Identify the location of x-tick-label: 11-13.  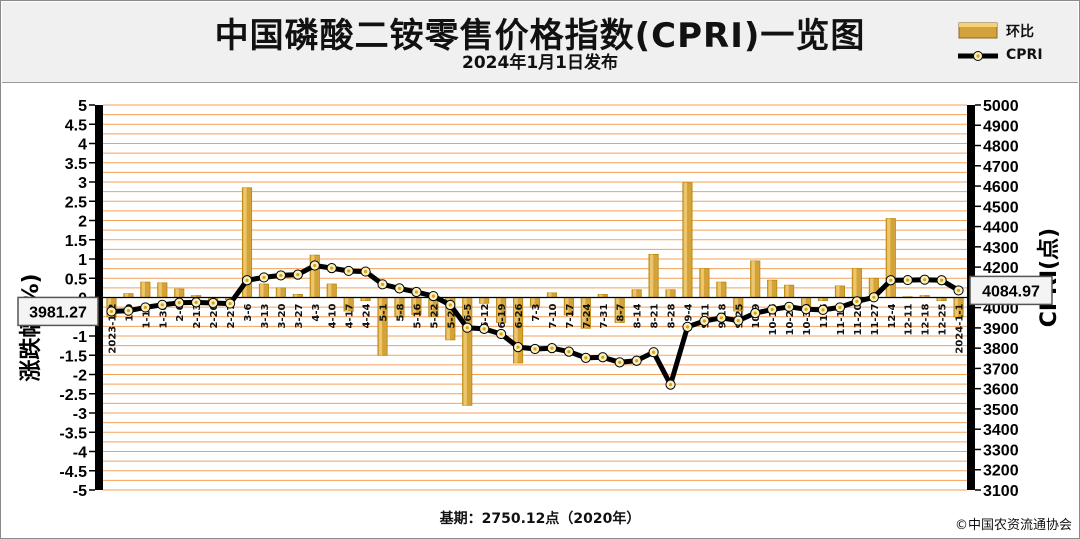
(841, 319).